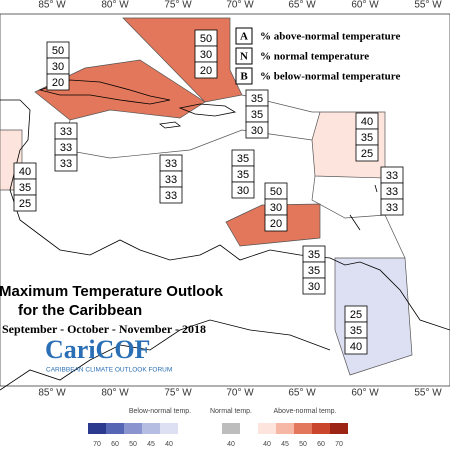 This screenshot has height=450, width=450. I want to click on legend-letter: B, so click(244, 77).